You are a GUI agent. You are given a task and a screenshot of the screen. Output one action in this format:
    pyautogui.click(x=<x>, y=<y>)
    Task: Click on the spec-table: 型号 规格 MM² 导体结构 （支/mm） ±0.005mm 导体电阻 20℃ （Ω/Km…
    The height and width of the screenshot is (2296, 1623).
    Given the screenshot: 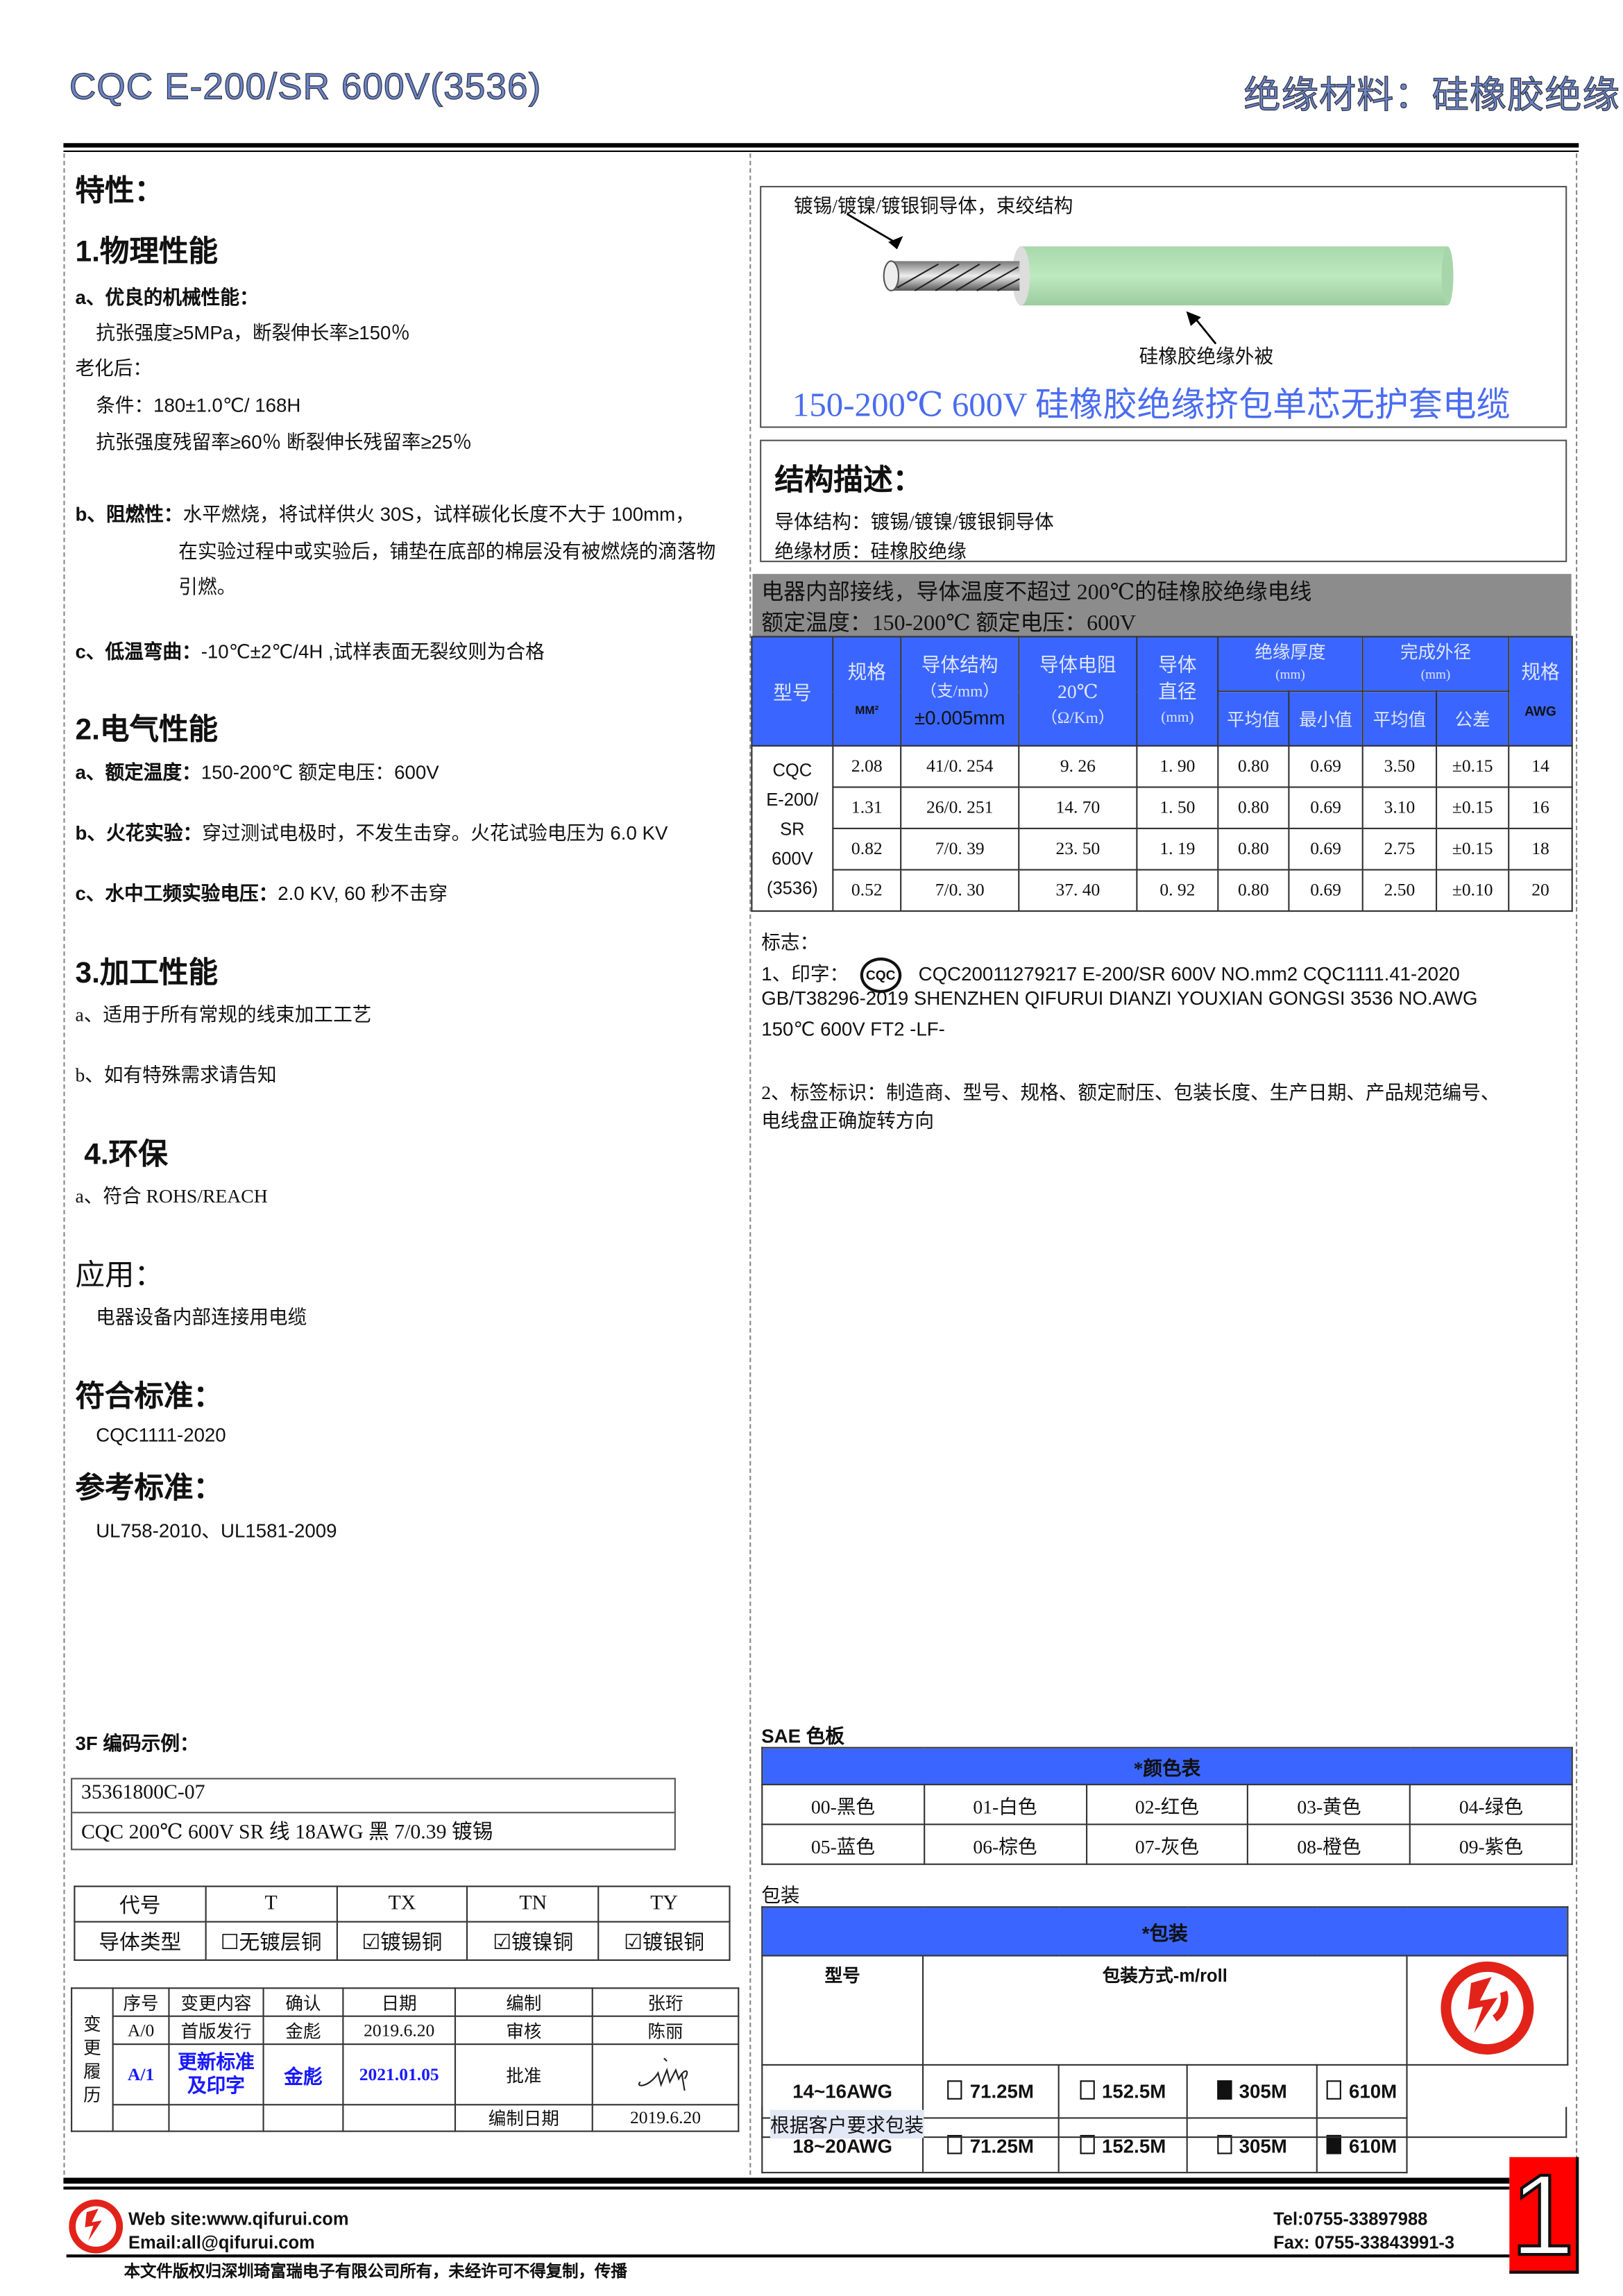 What is the action you would take?
    pyautogui.click(x=1162, y=774)
    